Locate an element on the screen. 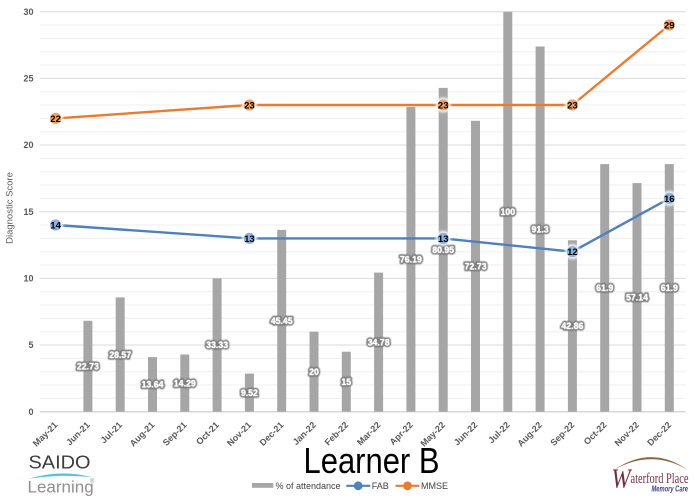 The image size is (694, 500). svg-text: 33.33 is located at coordinates (217, 345).